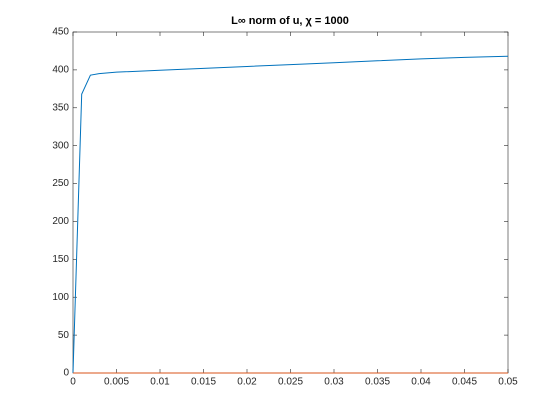 The height and width of the screenshot is (420, 560). Describe the element at coordinates (421, 382) in the screenshot. I see `x-tick-label: 0.04` at that location.